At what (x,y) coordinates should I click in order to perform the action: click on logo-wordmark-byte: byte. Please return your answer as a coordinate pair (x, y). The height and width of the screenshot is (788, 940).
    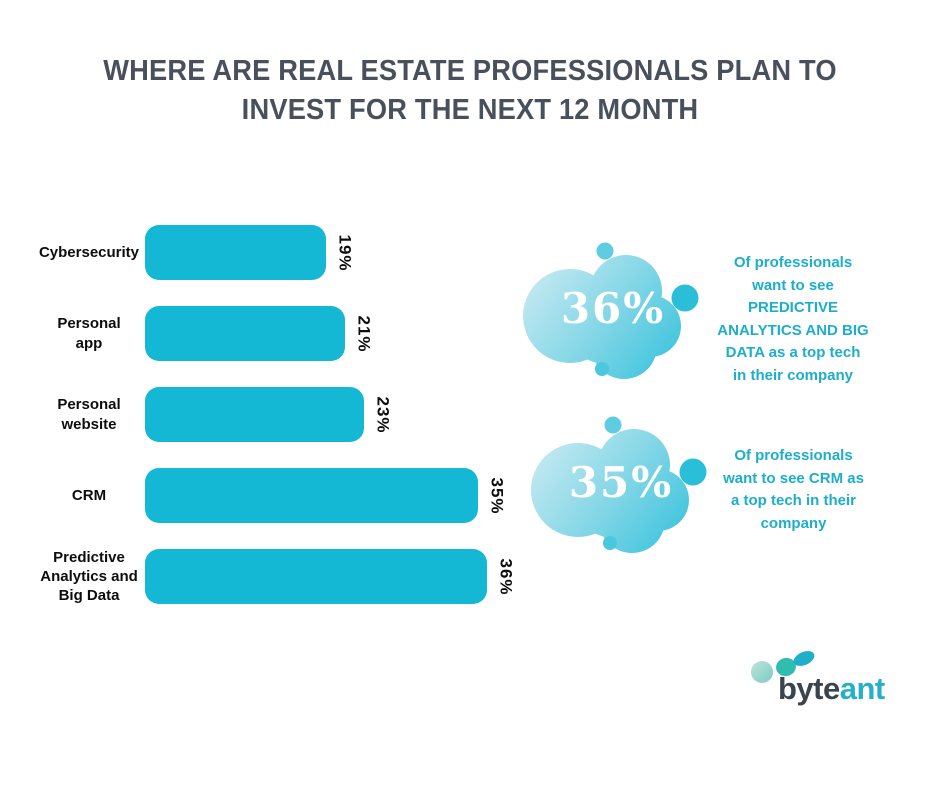
    Looking at the image, I should click on (809, 688).